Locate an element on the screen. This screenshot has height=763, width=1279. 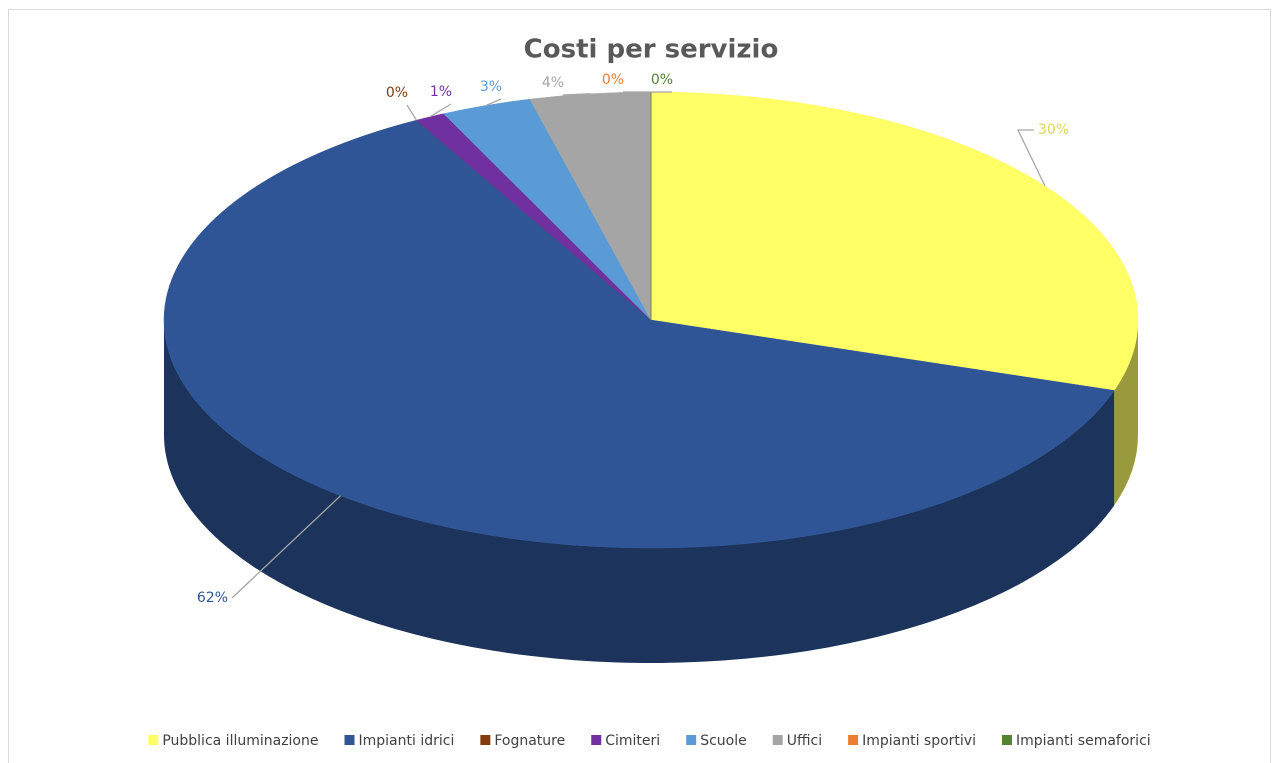
data-label: 4% is located at coordinates (553, 83).